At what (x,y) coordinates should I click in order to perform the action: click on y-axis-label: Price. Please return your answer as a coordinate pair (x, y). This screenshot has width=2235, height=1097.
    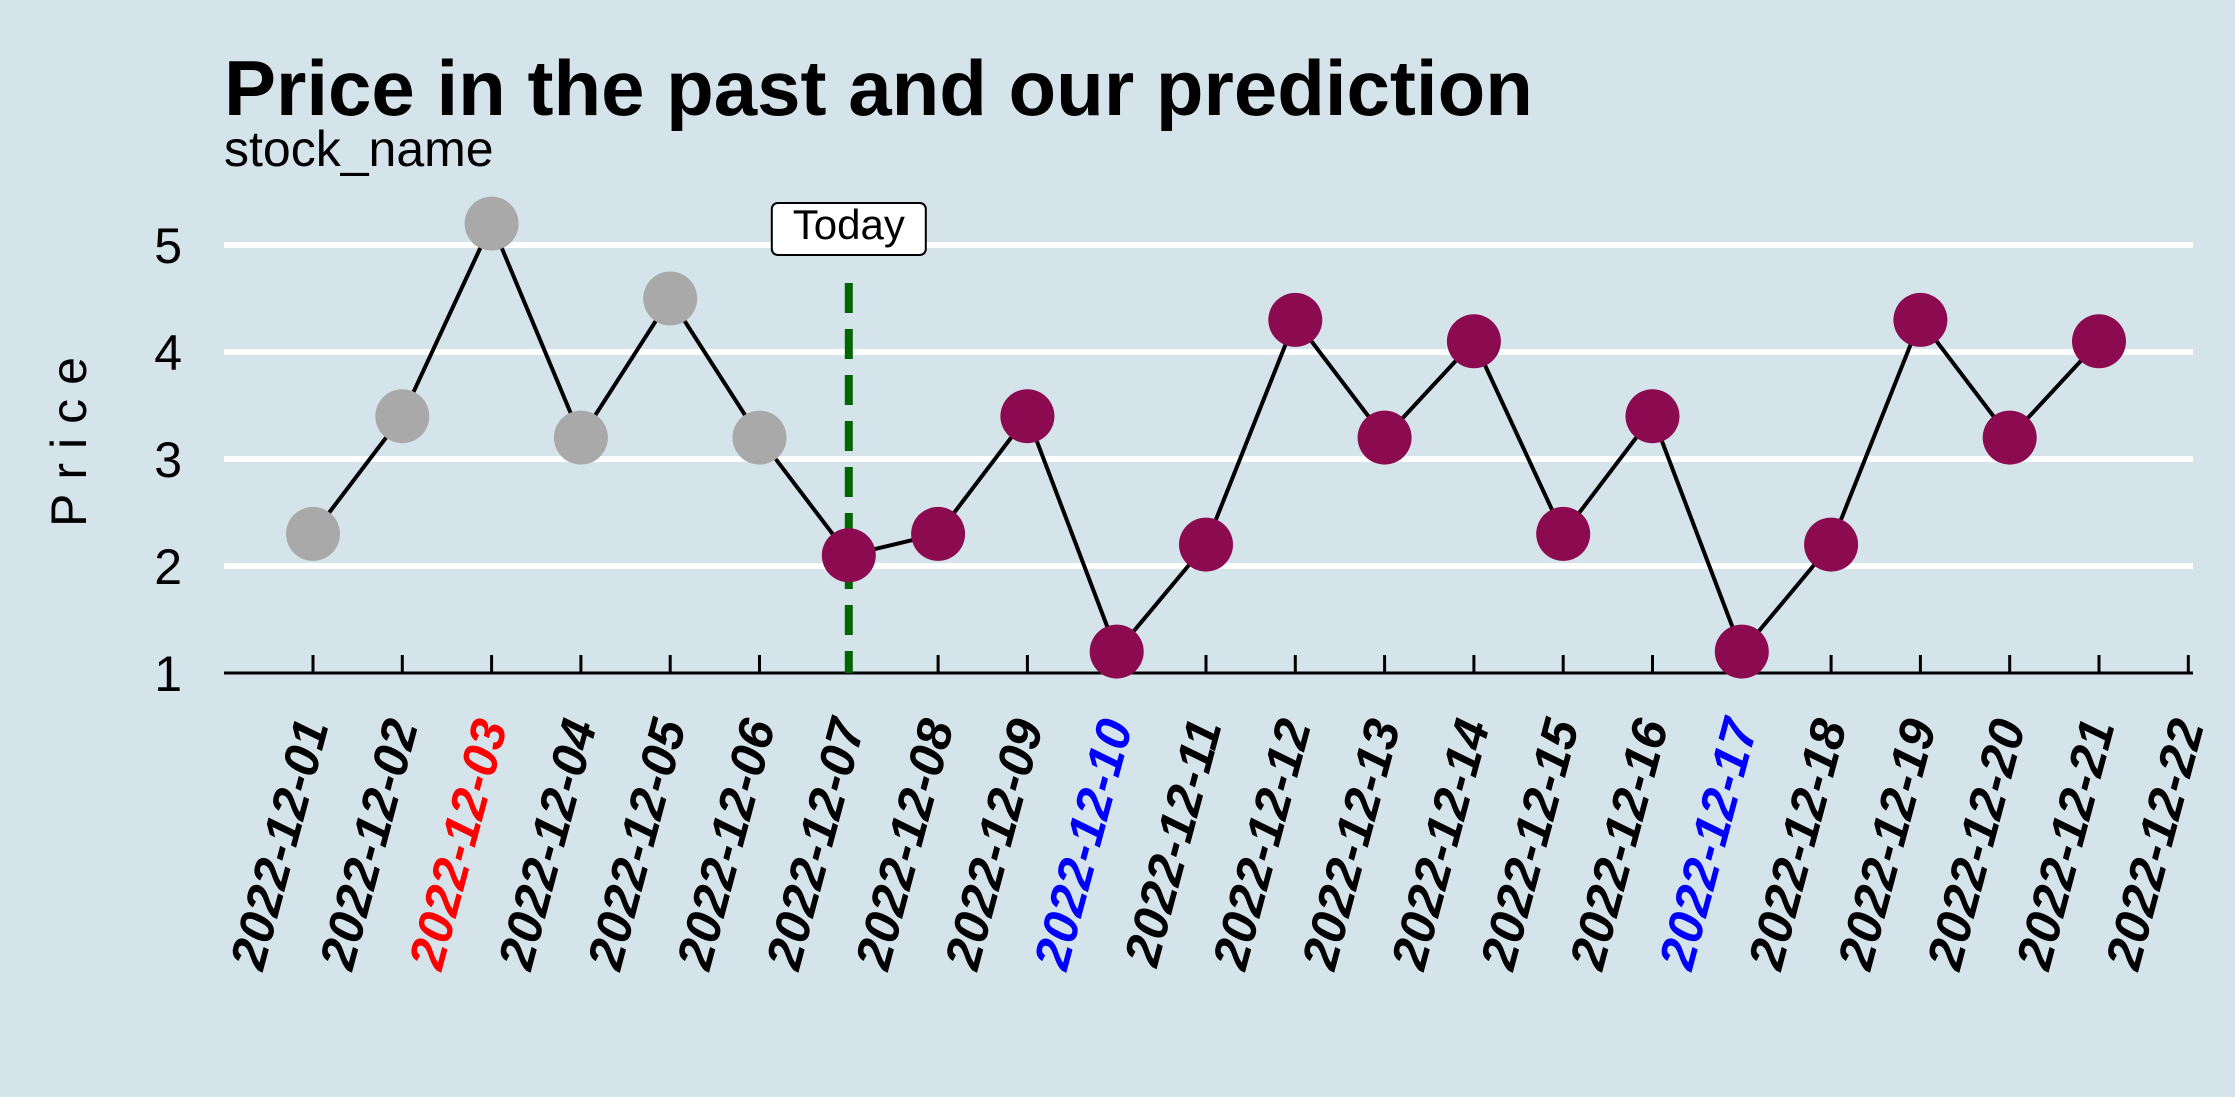
    Looking at the image, I should click on (69, 435).